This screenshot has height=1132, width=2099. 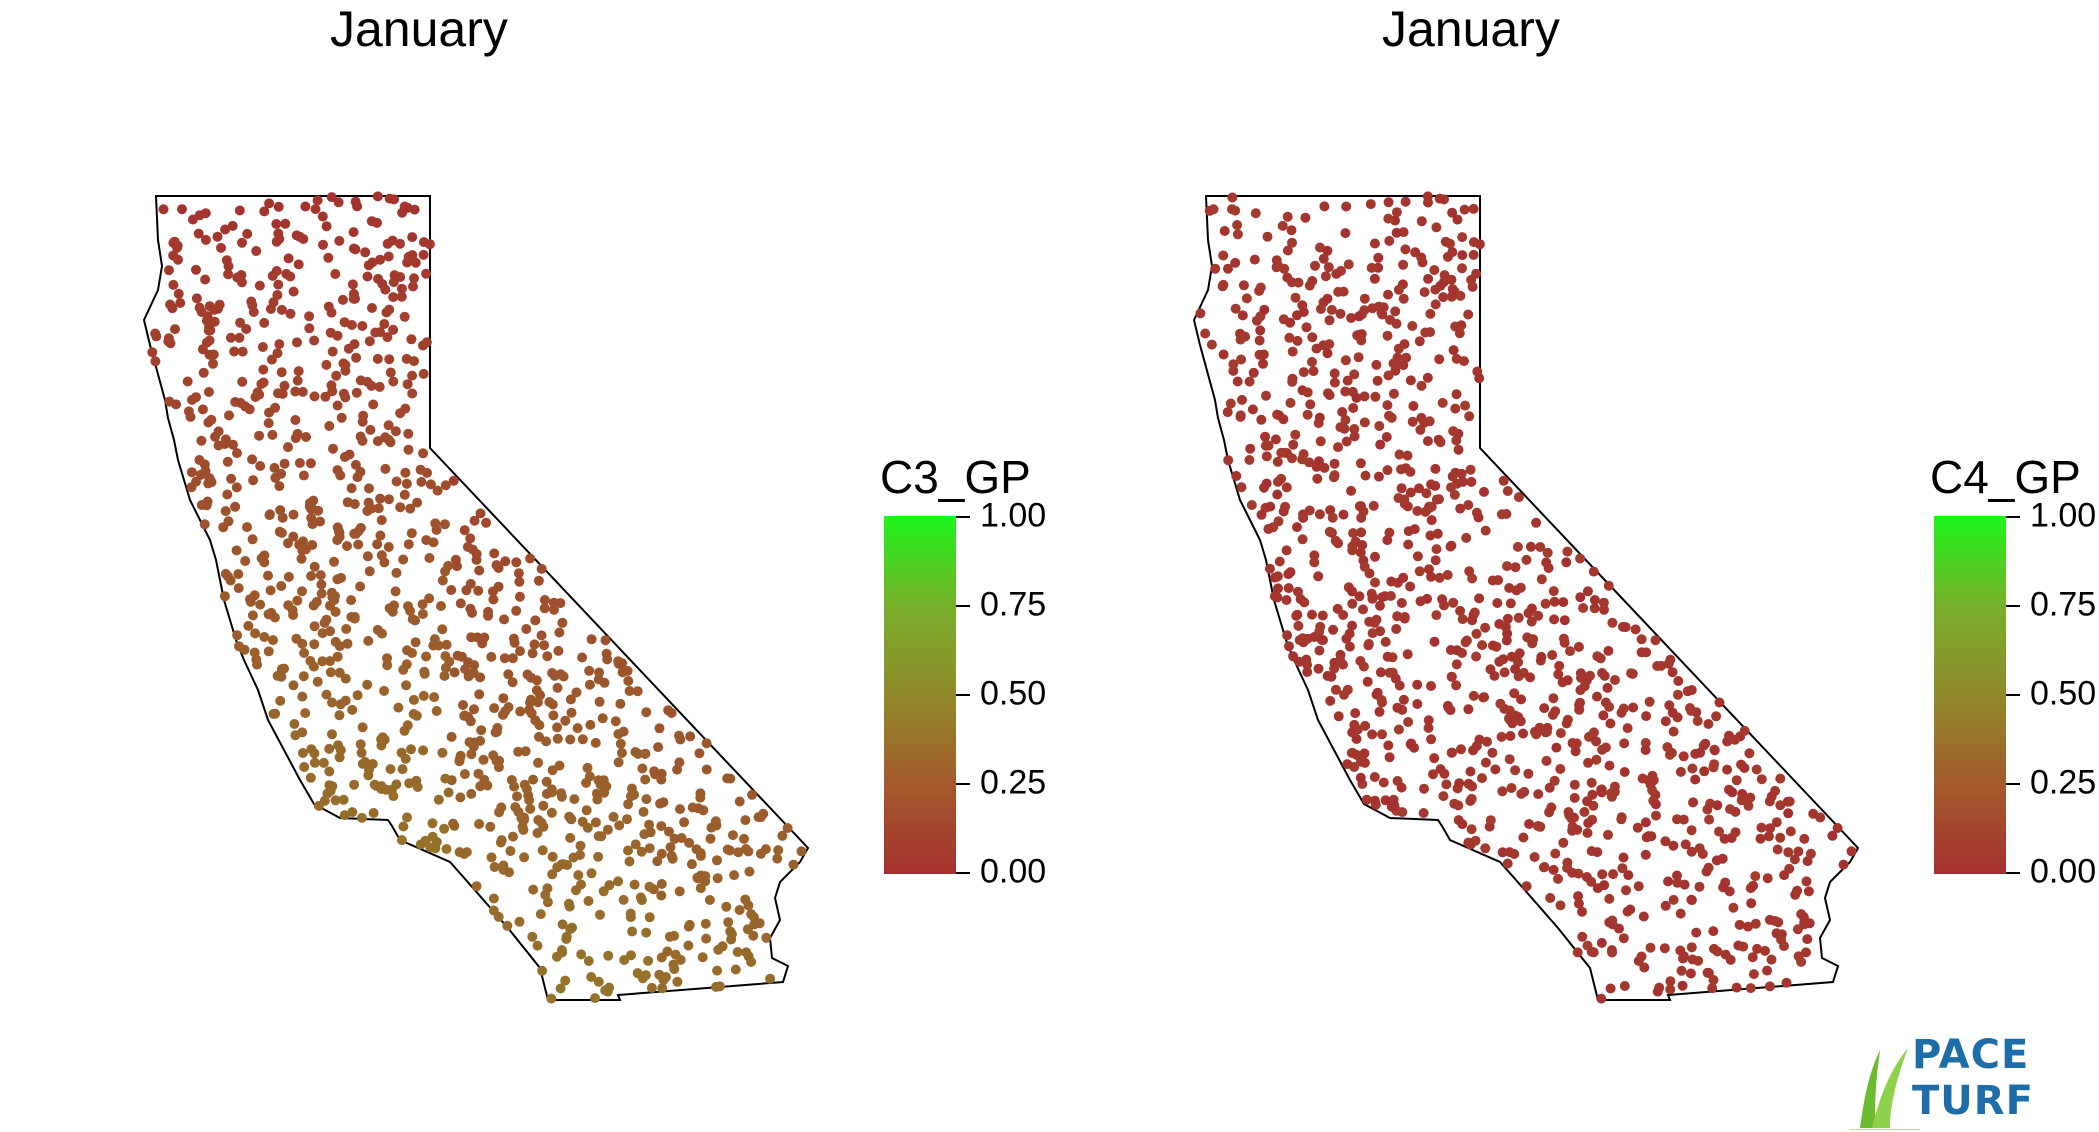 What do you see at coordinates (963, 784) in the screenshot?
I see `legend-tick` at bounding box center [963, 784].